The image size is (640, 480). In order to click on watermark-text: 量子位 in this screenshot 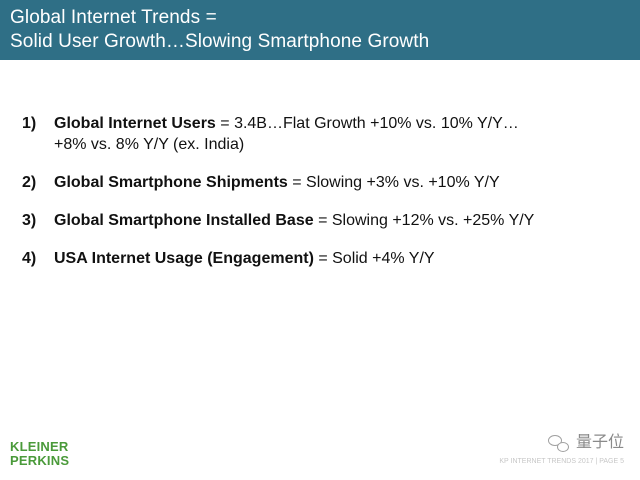, I will do `click(599, 442)`.